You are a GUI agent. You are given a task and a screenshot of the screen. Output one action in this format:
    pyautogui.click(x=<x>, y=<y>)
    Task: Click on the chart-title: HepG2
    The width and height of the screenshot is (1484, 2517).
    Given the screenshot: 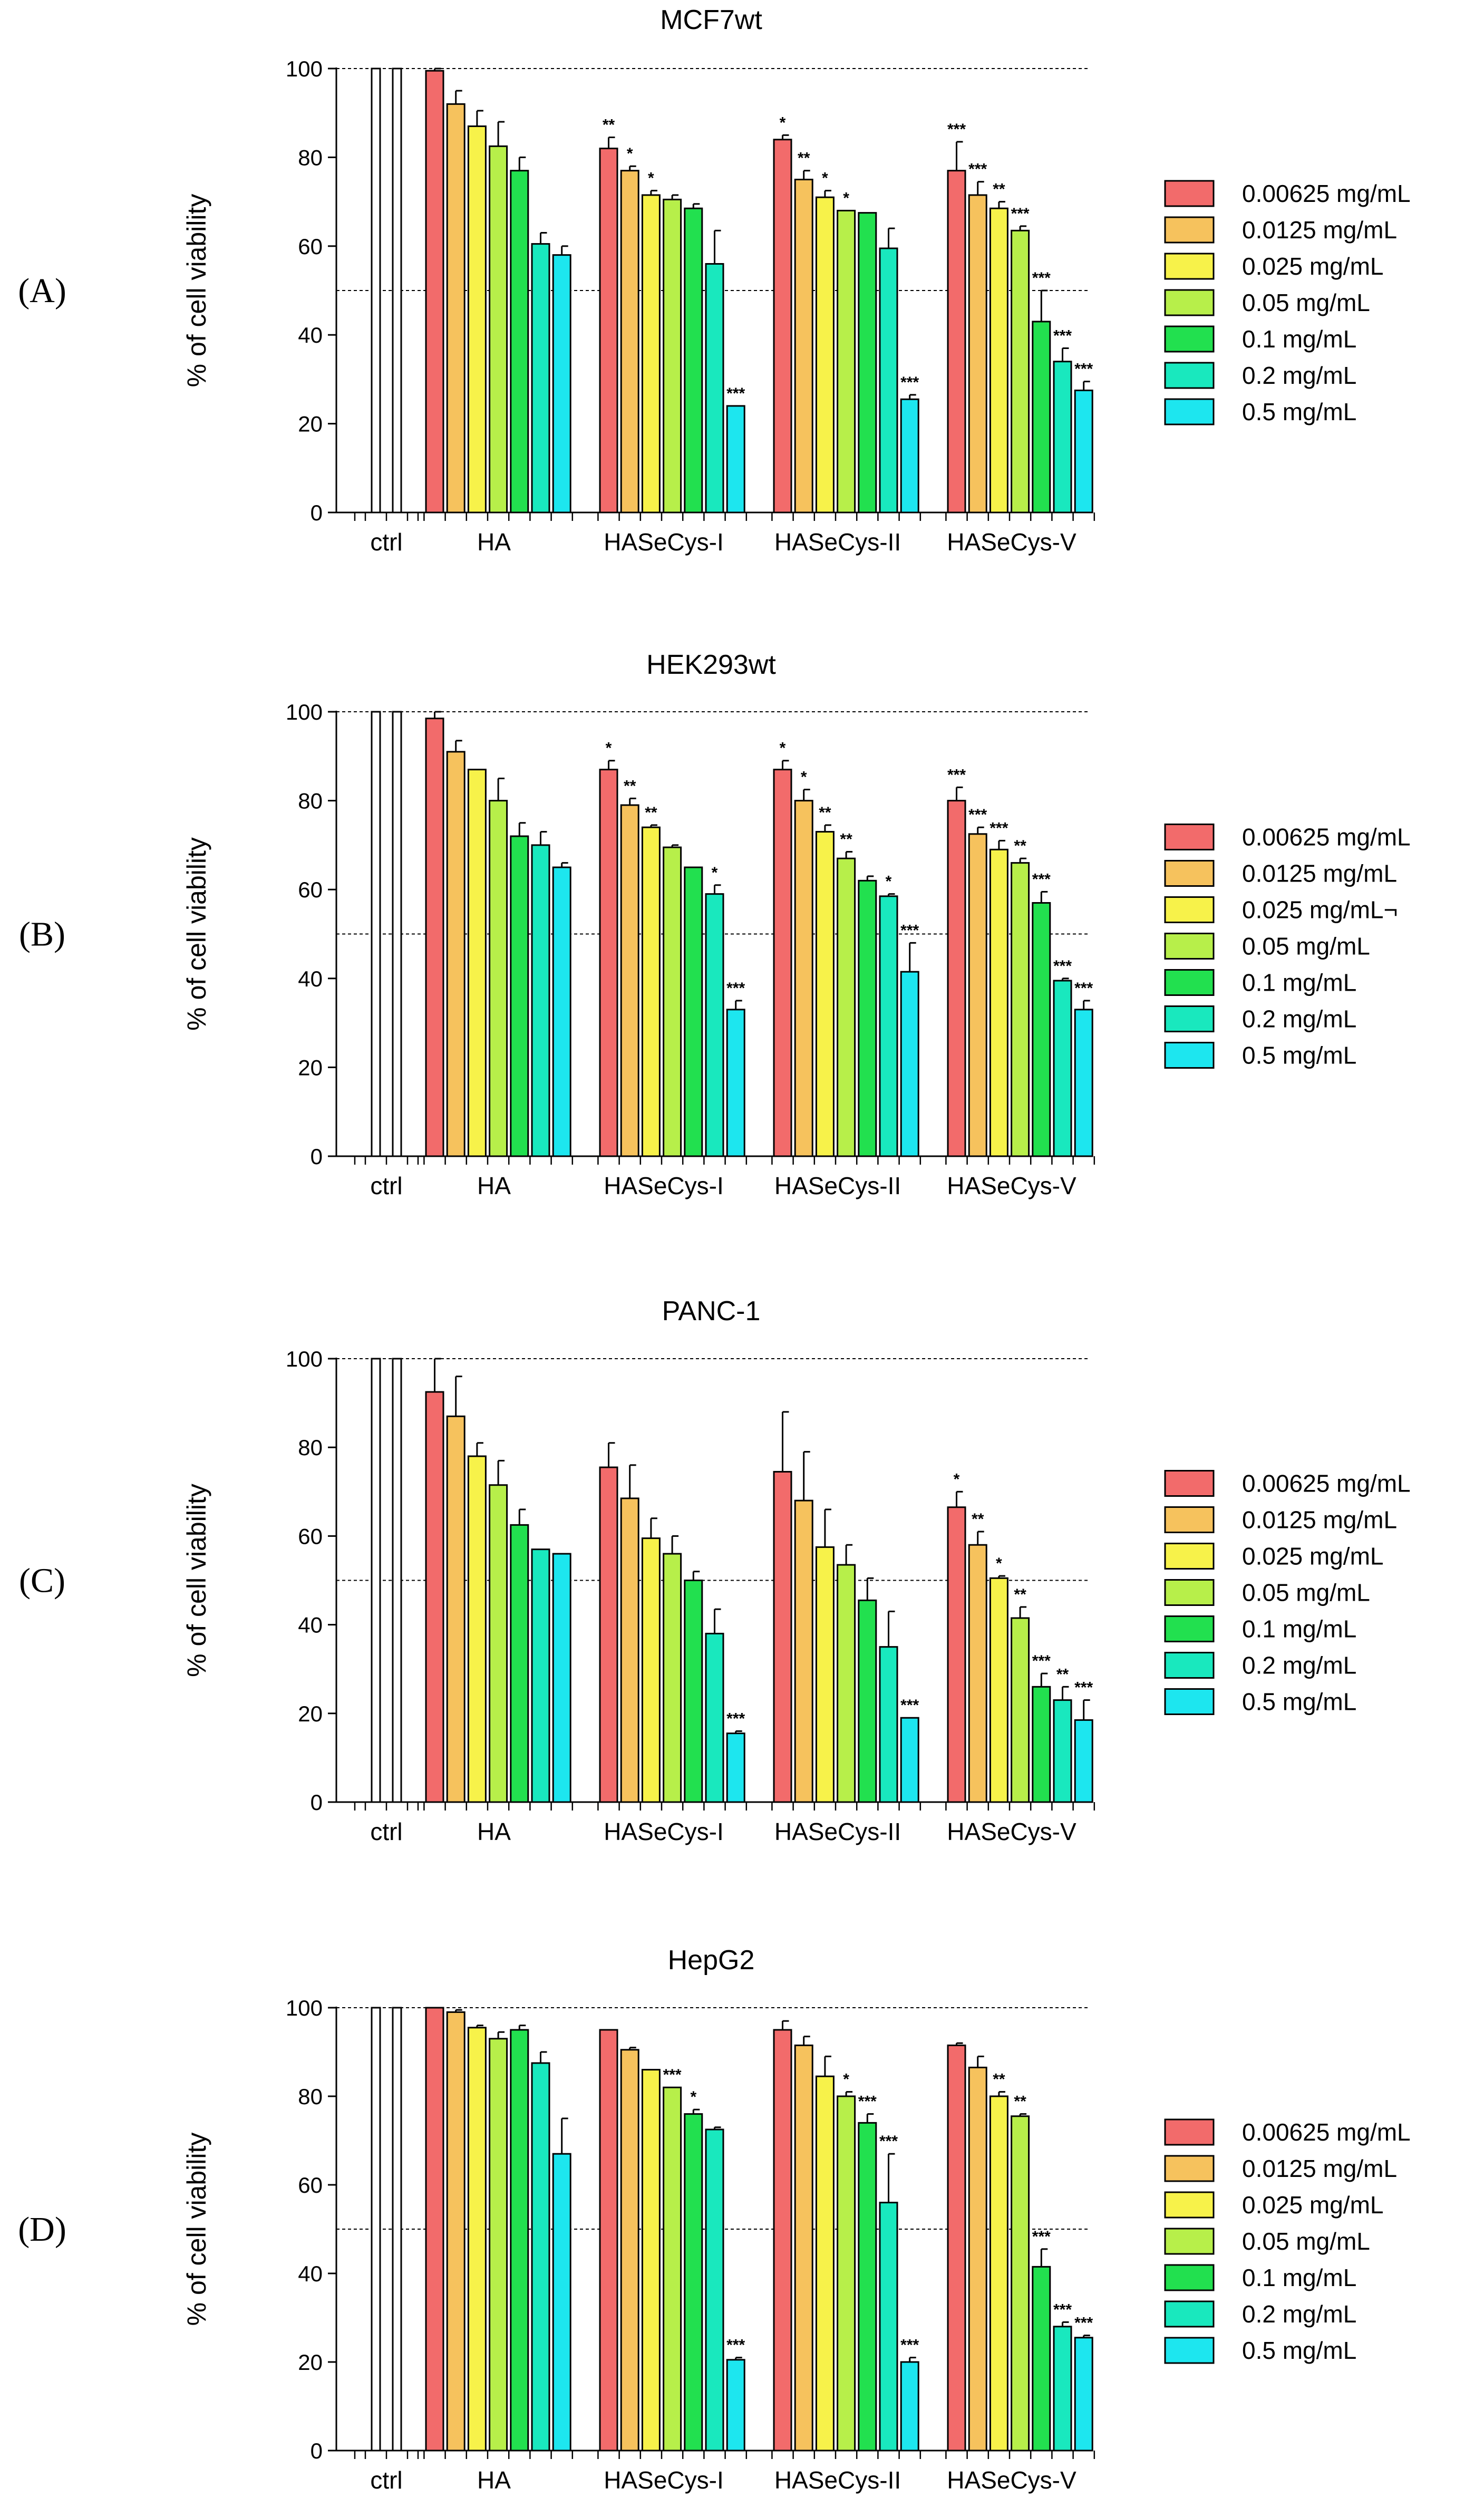 What is the action you would take?
    pyautogui.click(x=711, y=1961)
    